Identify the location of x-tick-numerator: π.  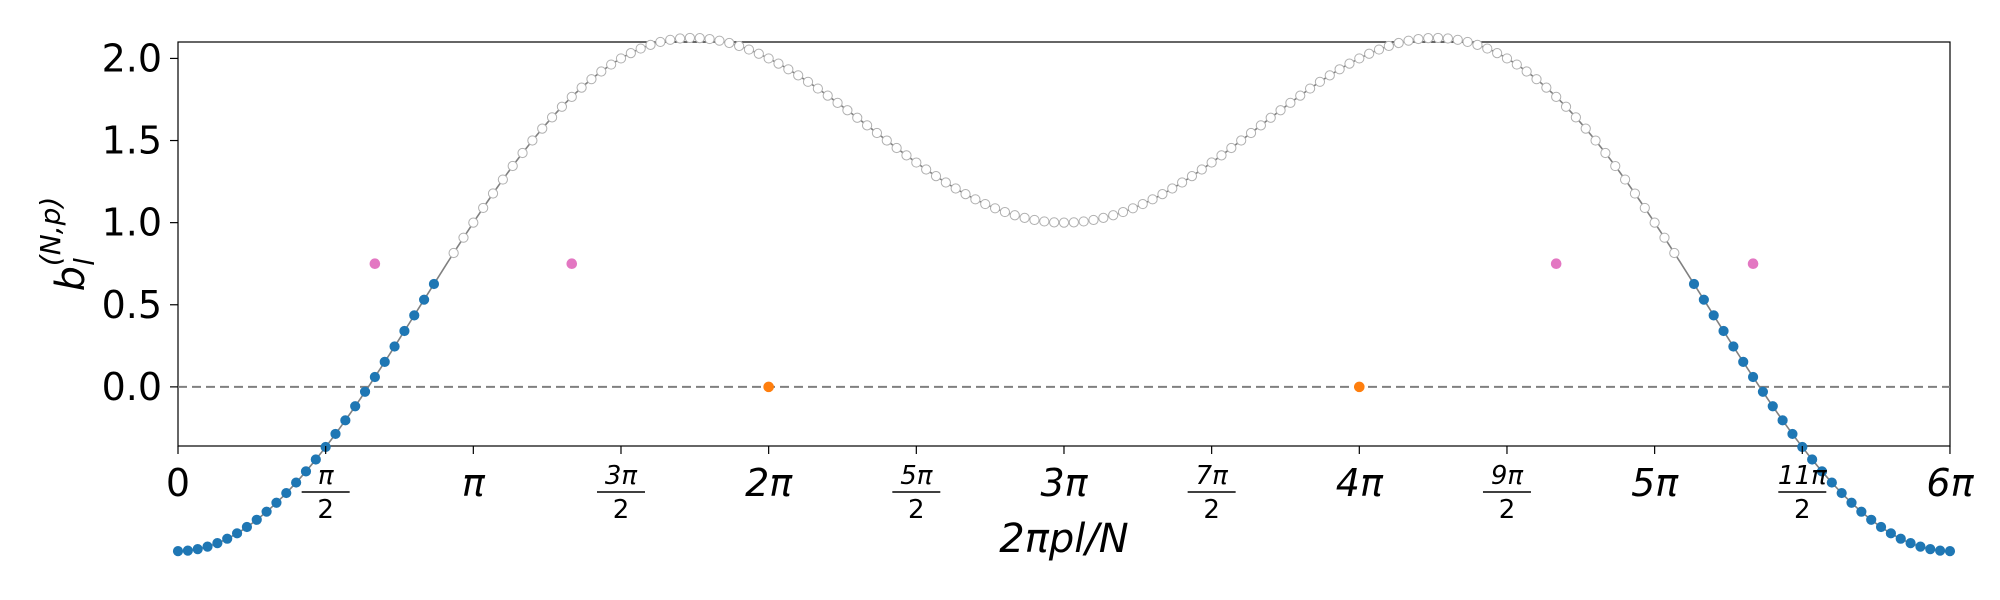
(326, 476).